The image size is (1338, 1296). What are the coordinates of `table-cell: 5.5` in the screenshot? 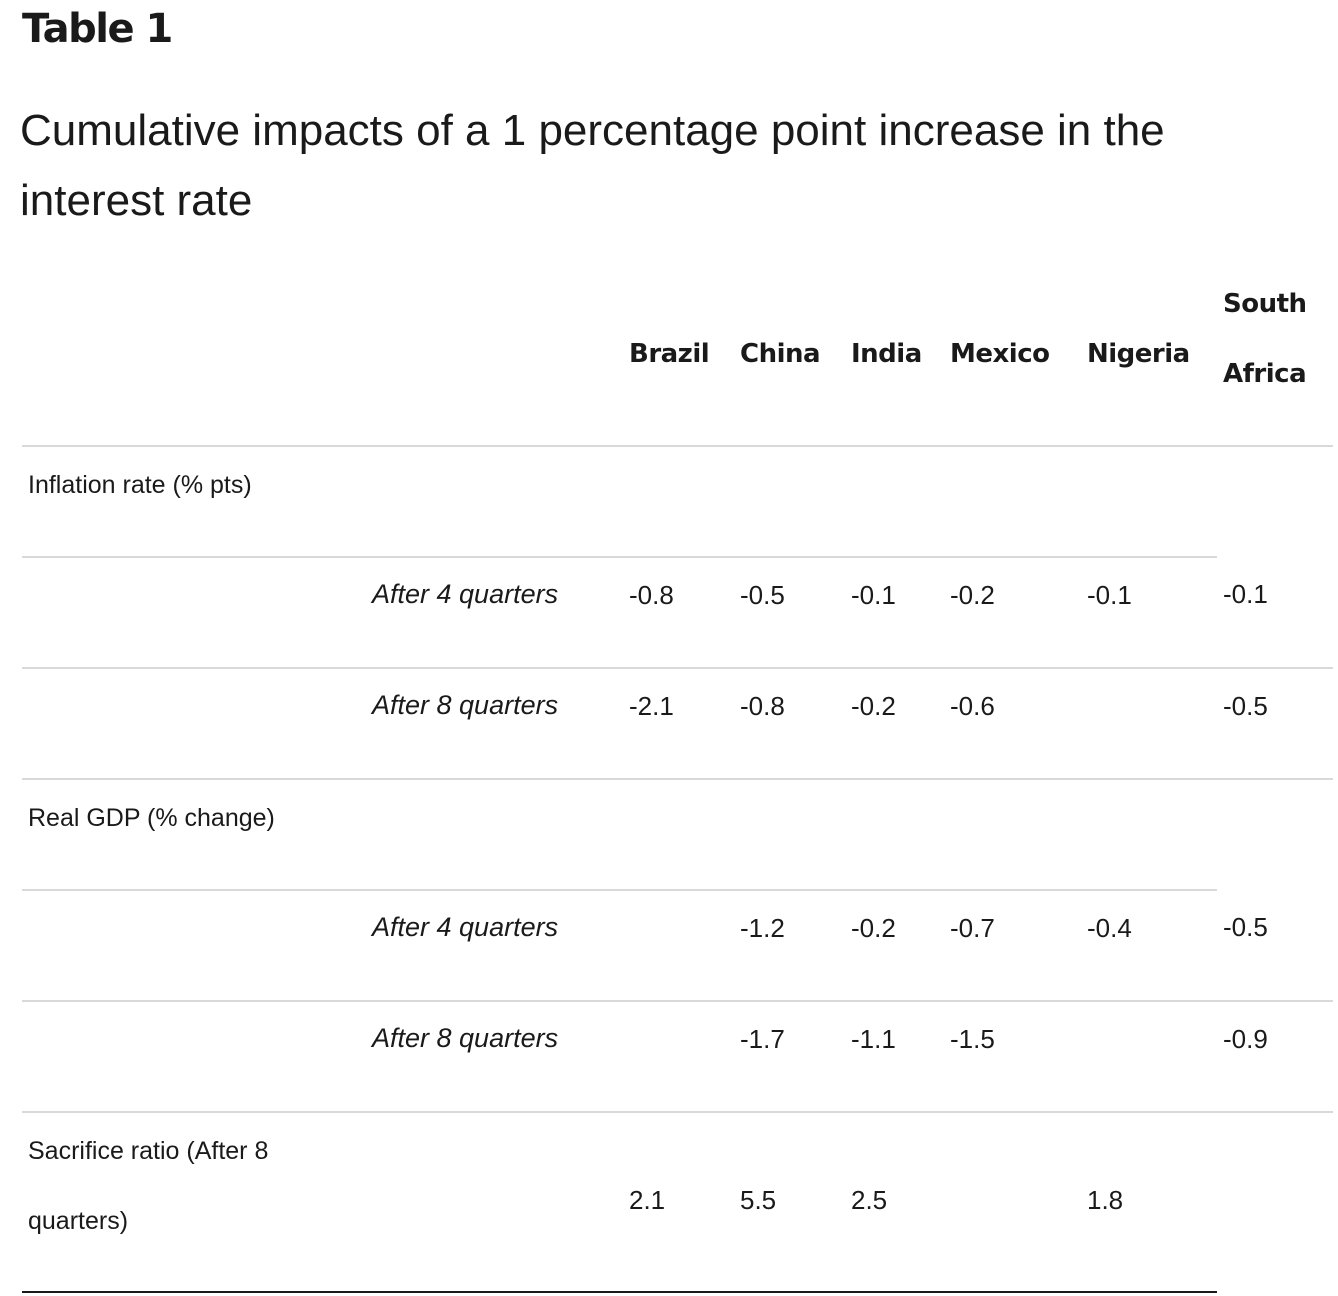 It's located at (758, 1200).